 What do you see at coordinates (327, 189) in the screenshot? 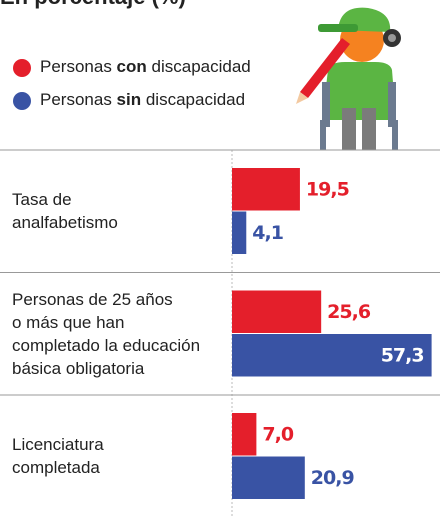
I see `value-label: 19,5` at bounding box center [327, 189].